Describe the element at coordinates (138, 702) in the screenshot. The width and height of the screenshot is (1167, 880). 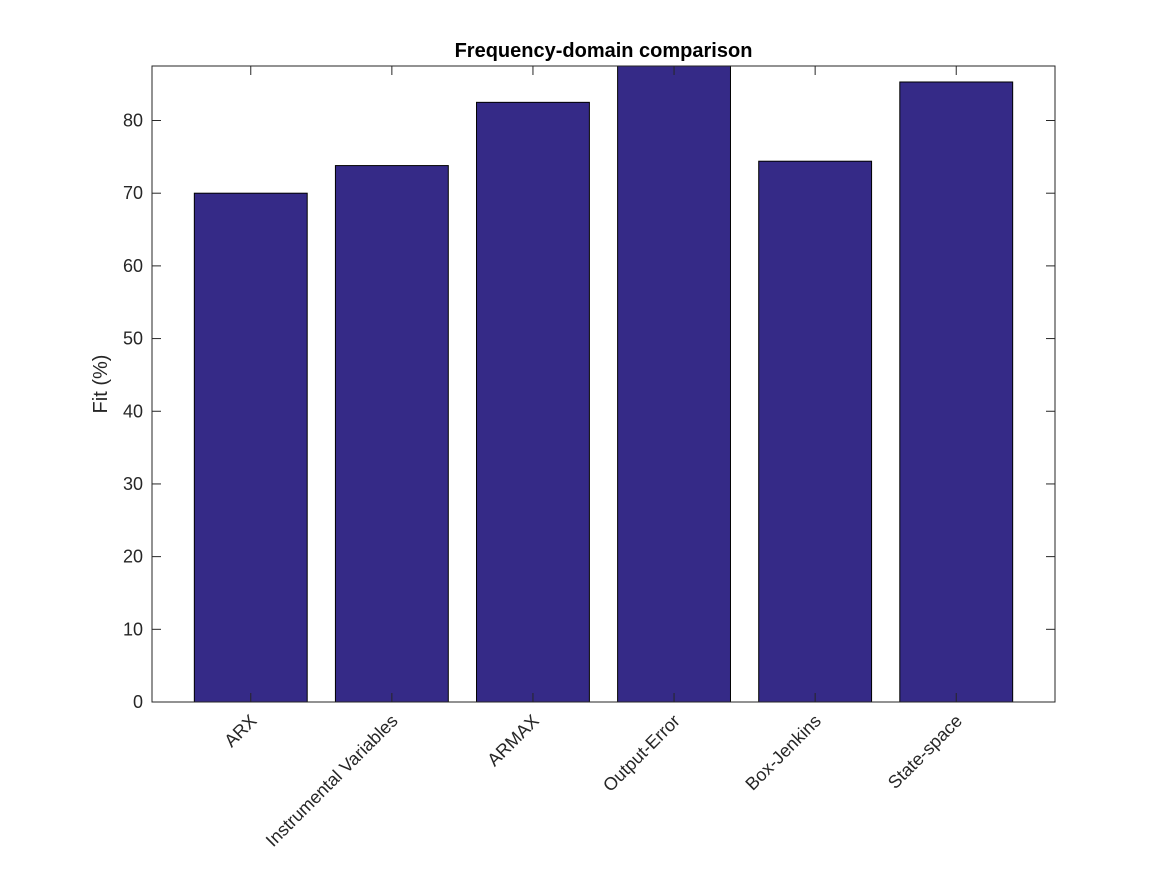
I see `y-tick-label: 0` at that location.